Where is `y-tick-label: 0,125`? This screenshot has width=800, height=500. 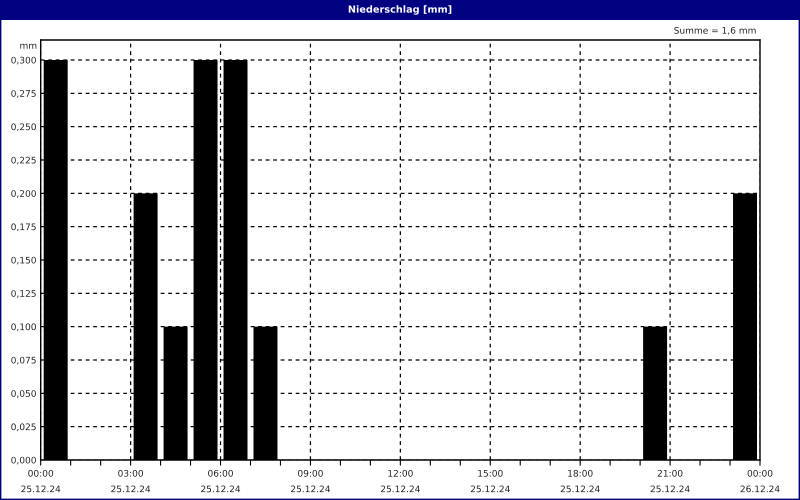
y-tick-label: 0,125 is located at coordinates (23, 294).